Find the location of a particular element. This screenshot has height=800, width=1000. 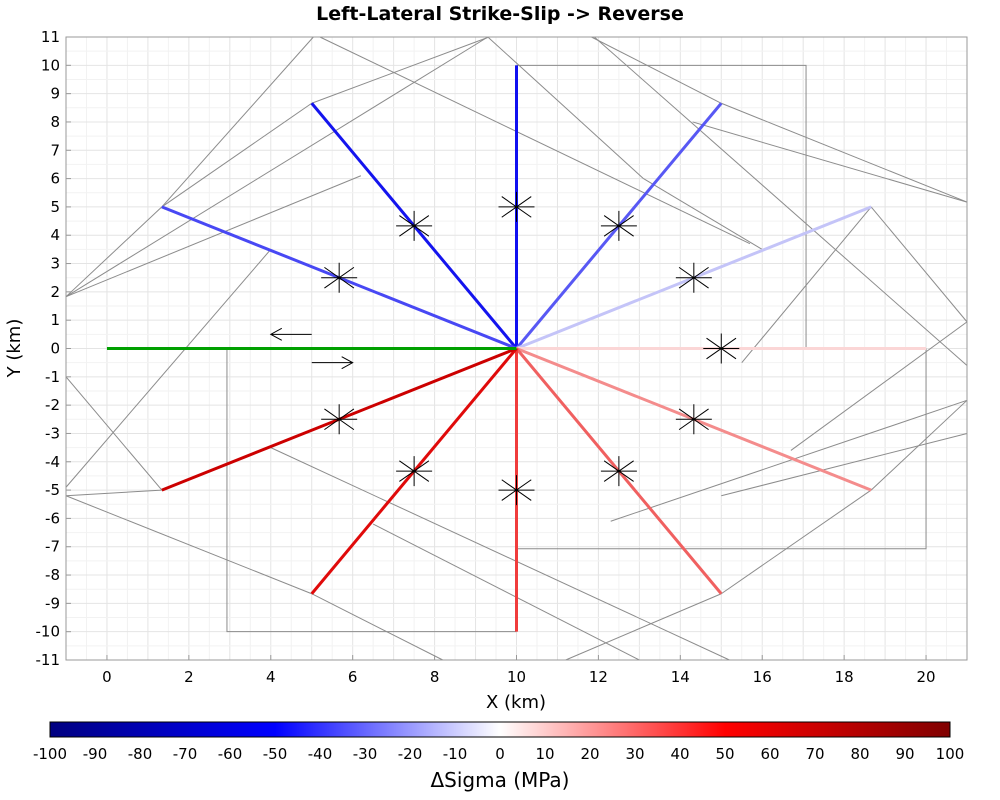

colorbar-tick-label: -10 is located at coordinates (455, 754).